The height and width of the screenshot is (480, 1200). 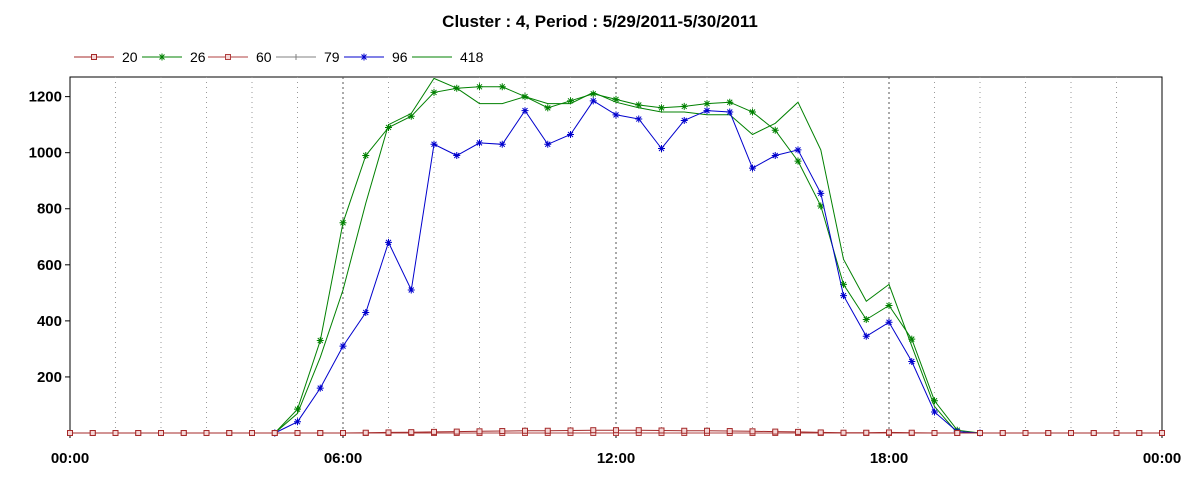 What do you see at coordinates (45, 153) in the screenshot?
I see `y-tick-label: 1000` at bounding box center [45, 153].